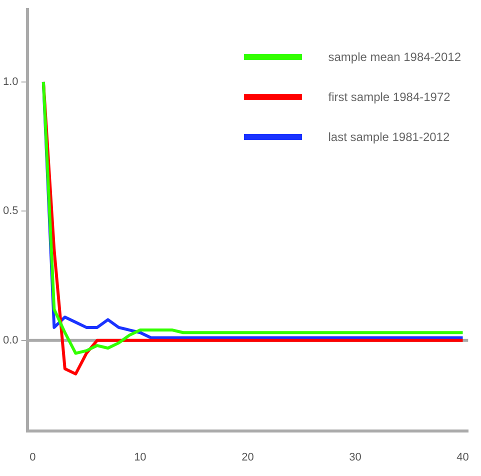  I want to click on y-tick-label: 1.0, so click(10, 82).